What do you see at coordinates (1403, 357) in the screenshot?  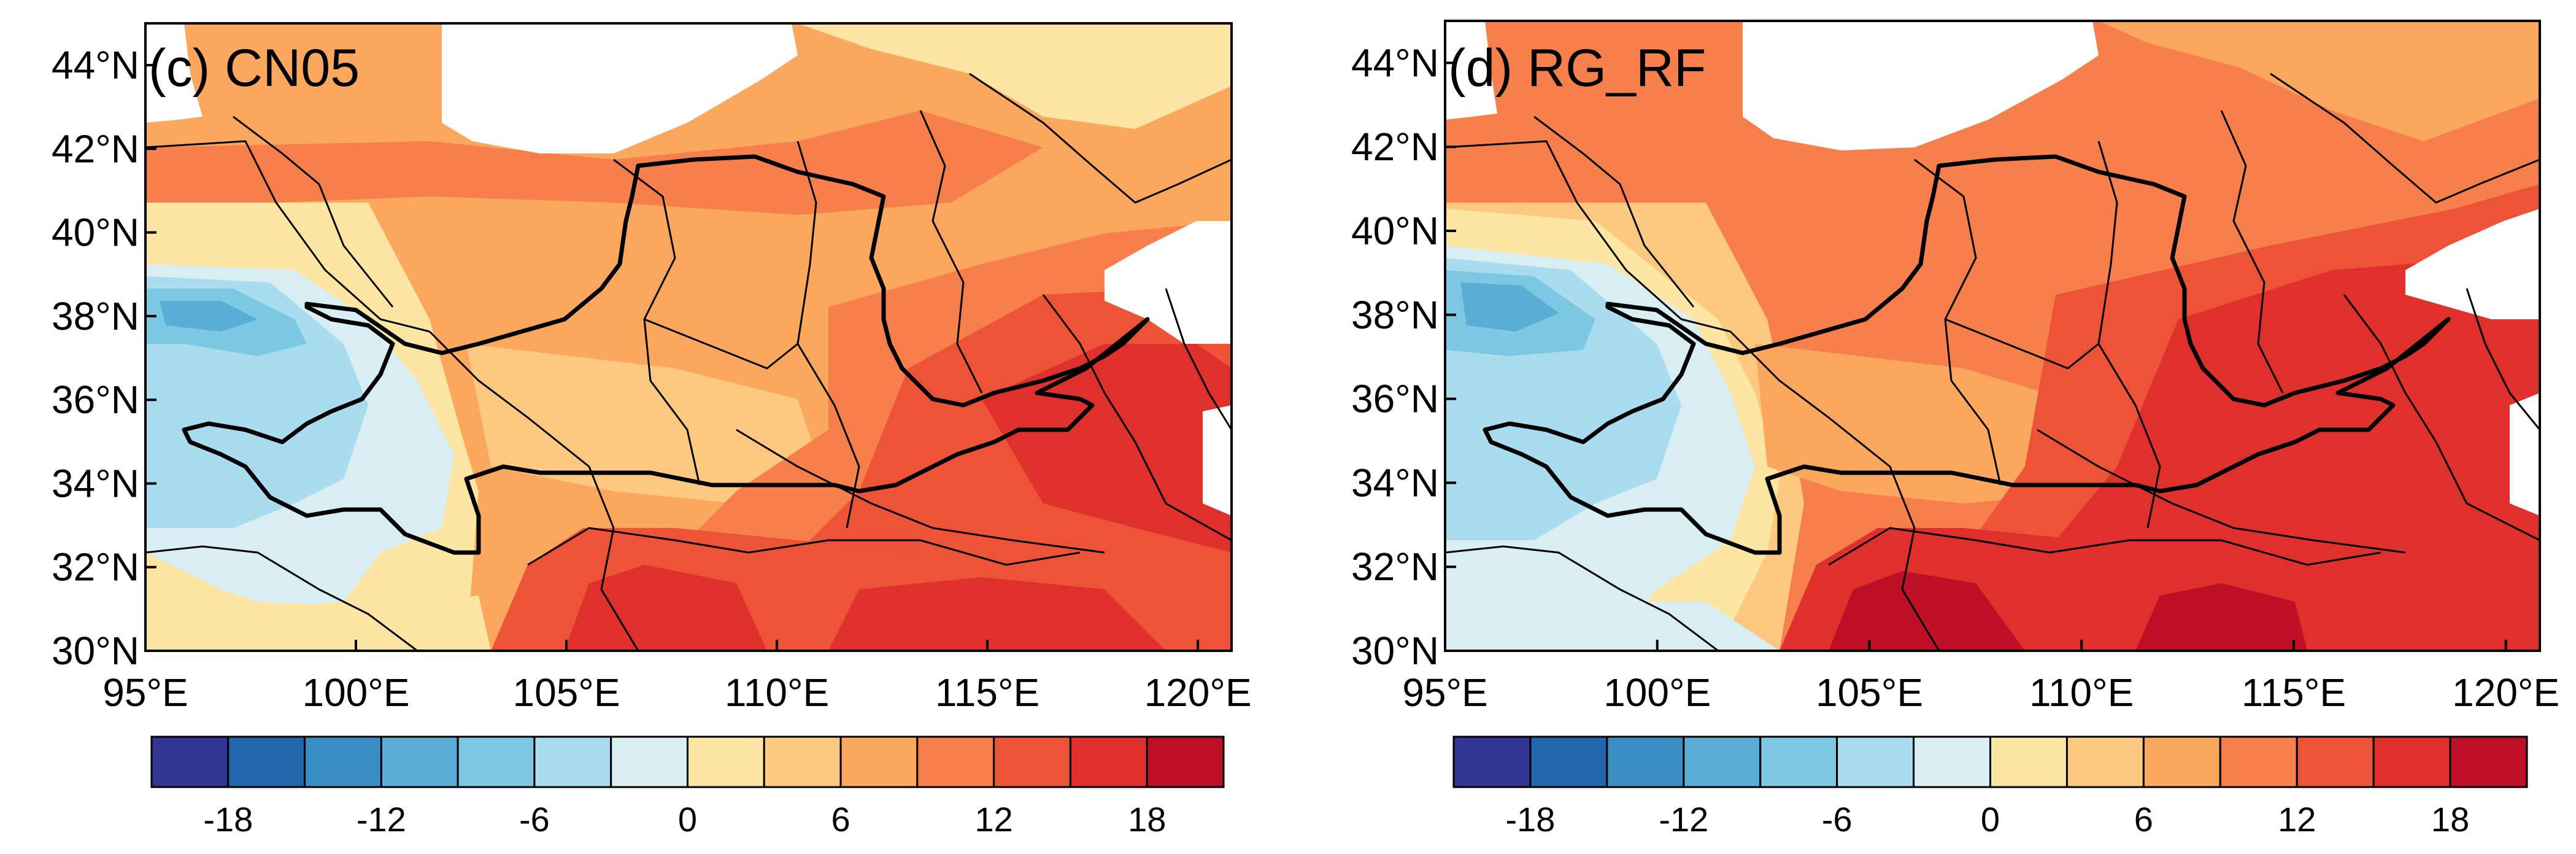 I see `y-axis-d: 44°N 42°N 40°N 38°N 36°N 34°N 32°N 30°N` at bounding box center [1403, 357].